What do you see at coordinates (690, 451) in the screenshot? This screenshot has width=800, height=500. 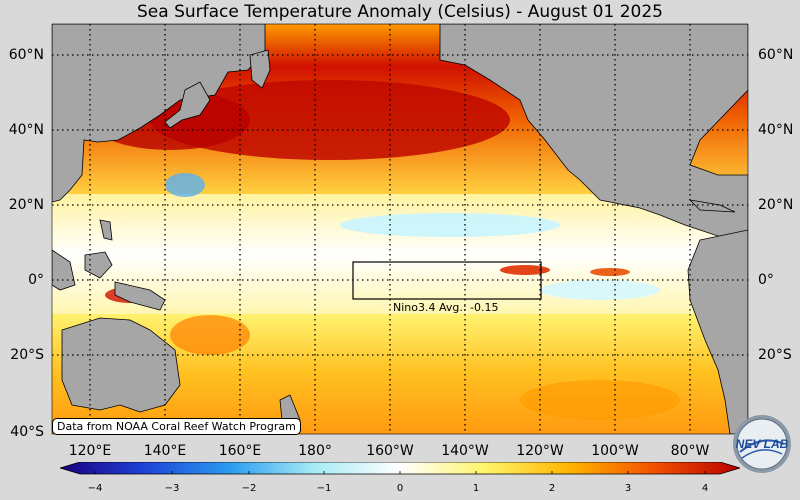 I see `lon-label-80w: 80°W` at bounding box center [690, 451].